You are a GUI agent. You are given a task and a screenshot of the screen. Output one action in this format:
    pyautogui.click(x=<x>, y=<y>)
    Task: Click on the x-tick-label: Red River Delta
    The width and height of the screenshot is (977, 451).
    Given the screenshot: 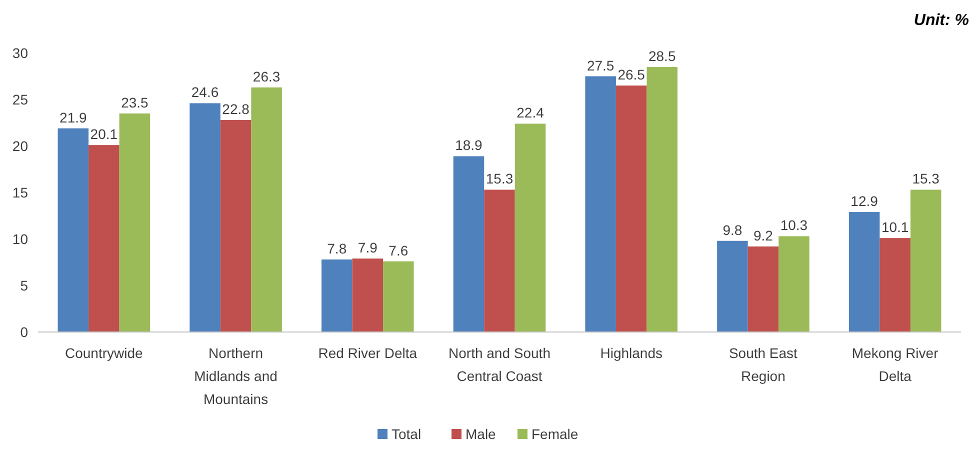 What is the action you would take?
    pyautogui.click(x=368, y=353)
    